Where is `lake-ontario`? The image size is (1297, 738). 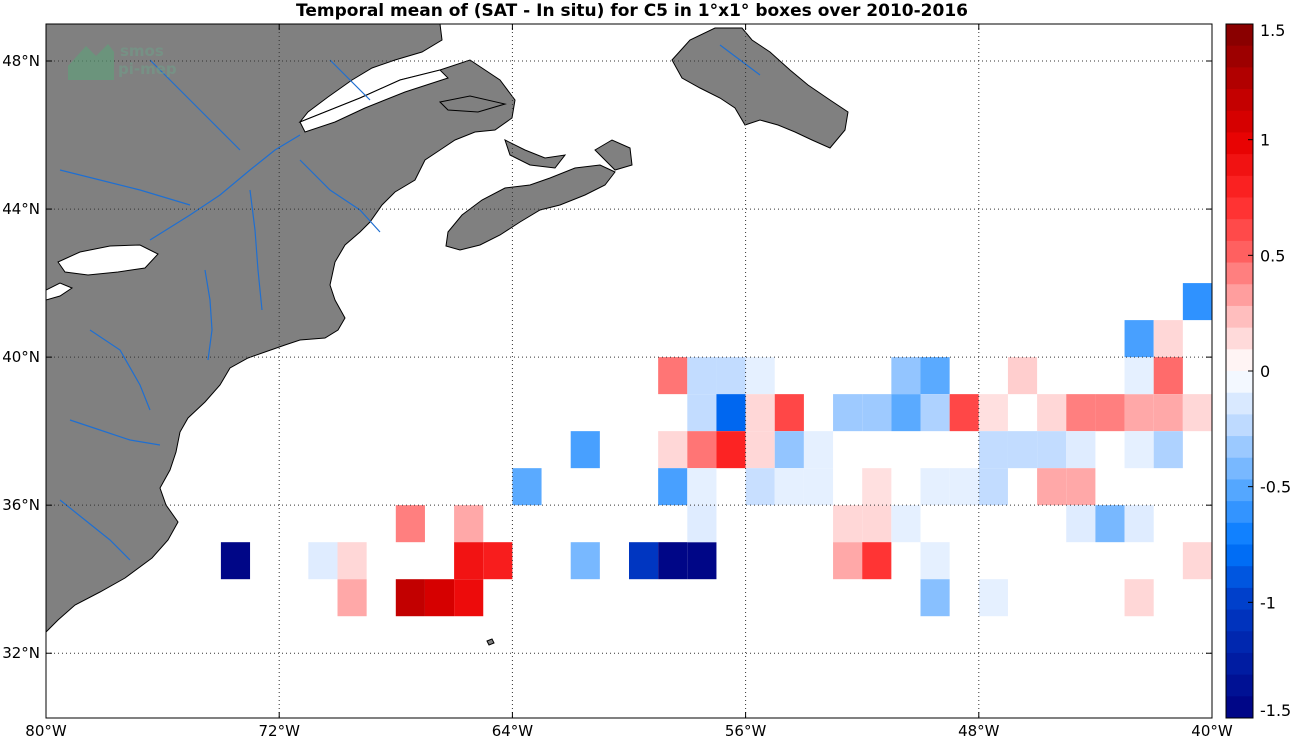
lake-ontario is located at coordinates (108, 260).